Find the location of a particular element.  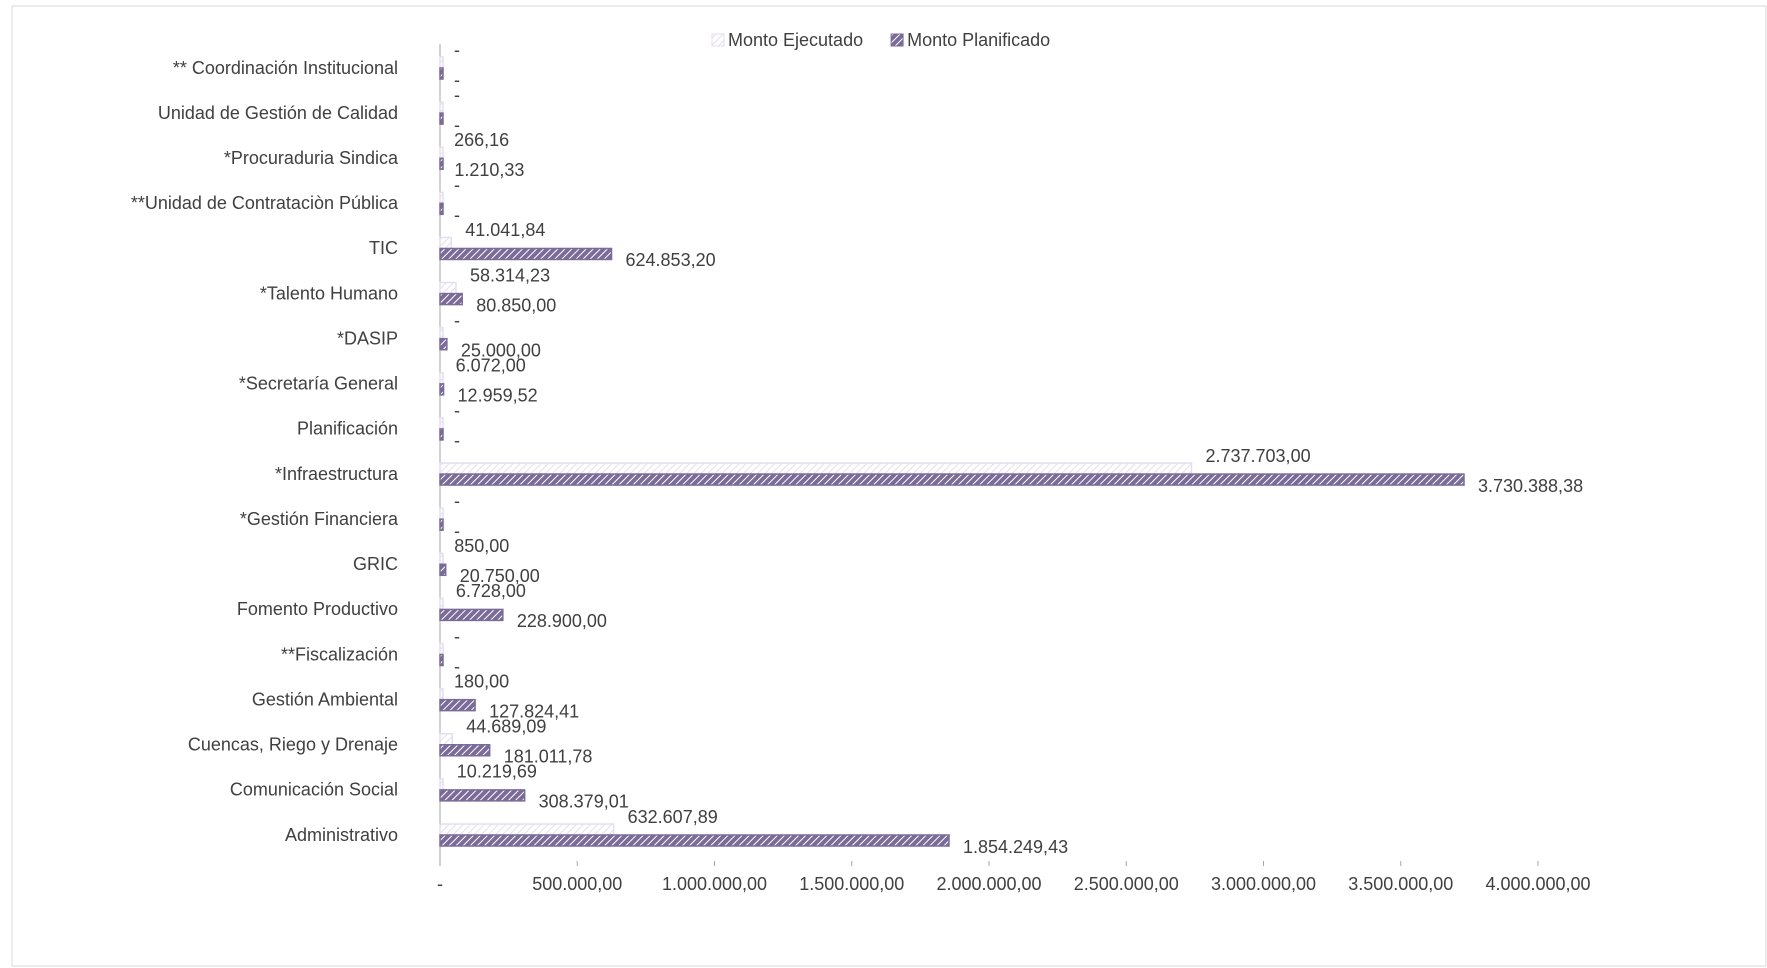

value-label: 181.011,78 is located at coordinates (548, 757).